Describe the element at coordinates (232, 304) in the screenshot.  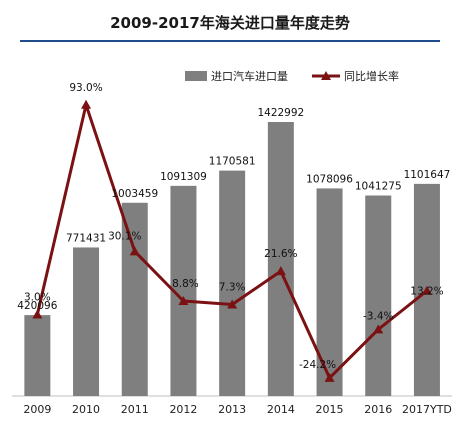
I see `growth-rate-point-2013` at that location.